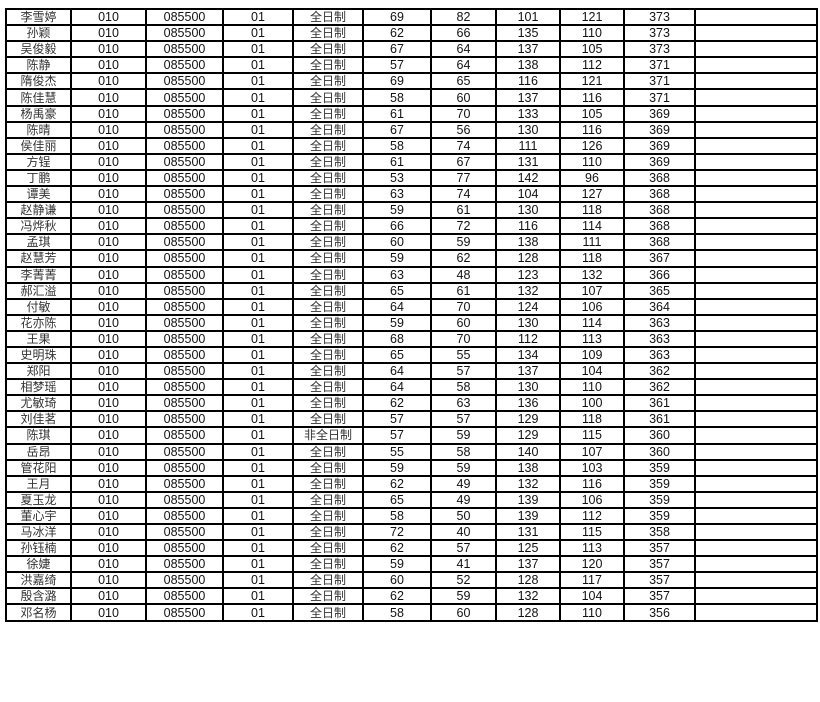 The height and width of the screenshot is (702, 820). I want to click on cell-subject2: 113, so click(592, 548).